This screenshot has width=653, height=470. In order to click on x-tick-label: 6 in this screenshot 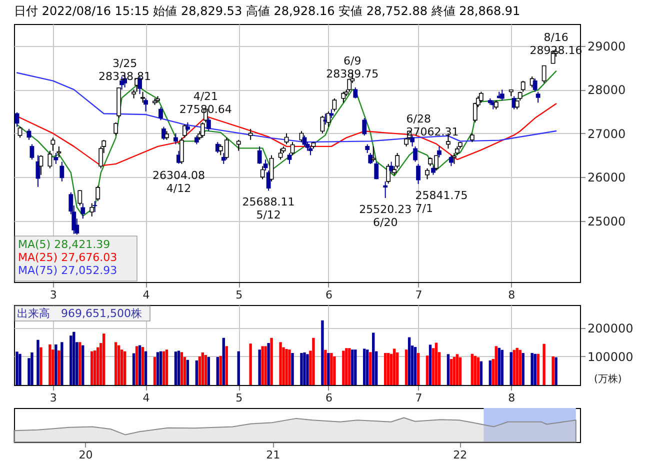, I will do `click(328, 398)`.